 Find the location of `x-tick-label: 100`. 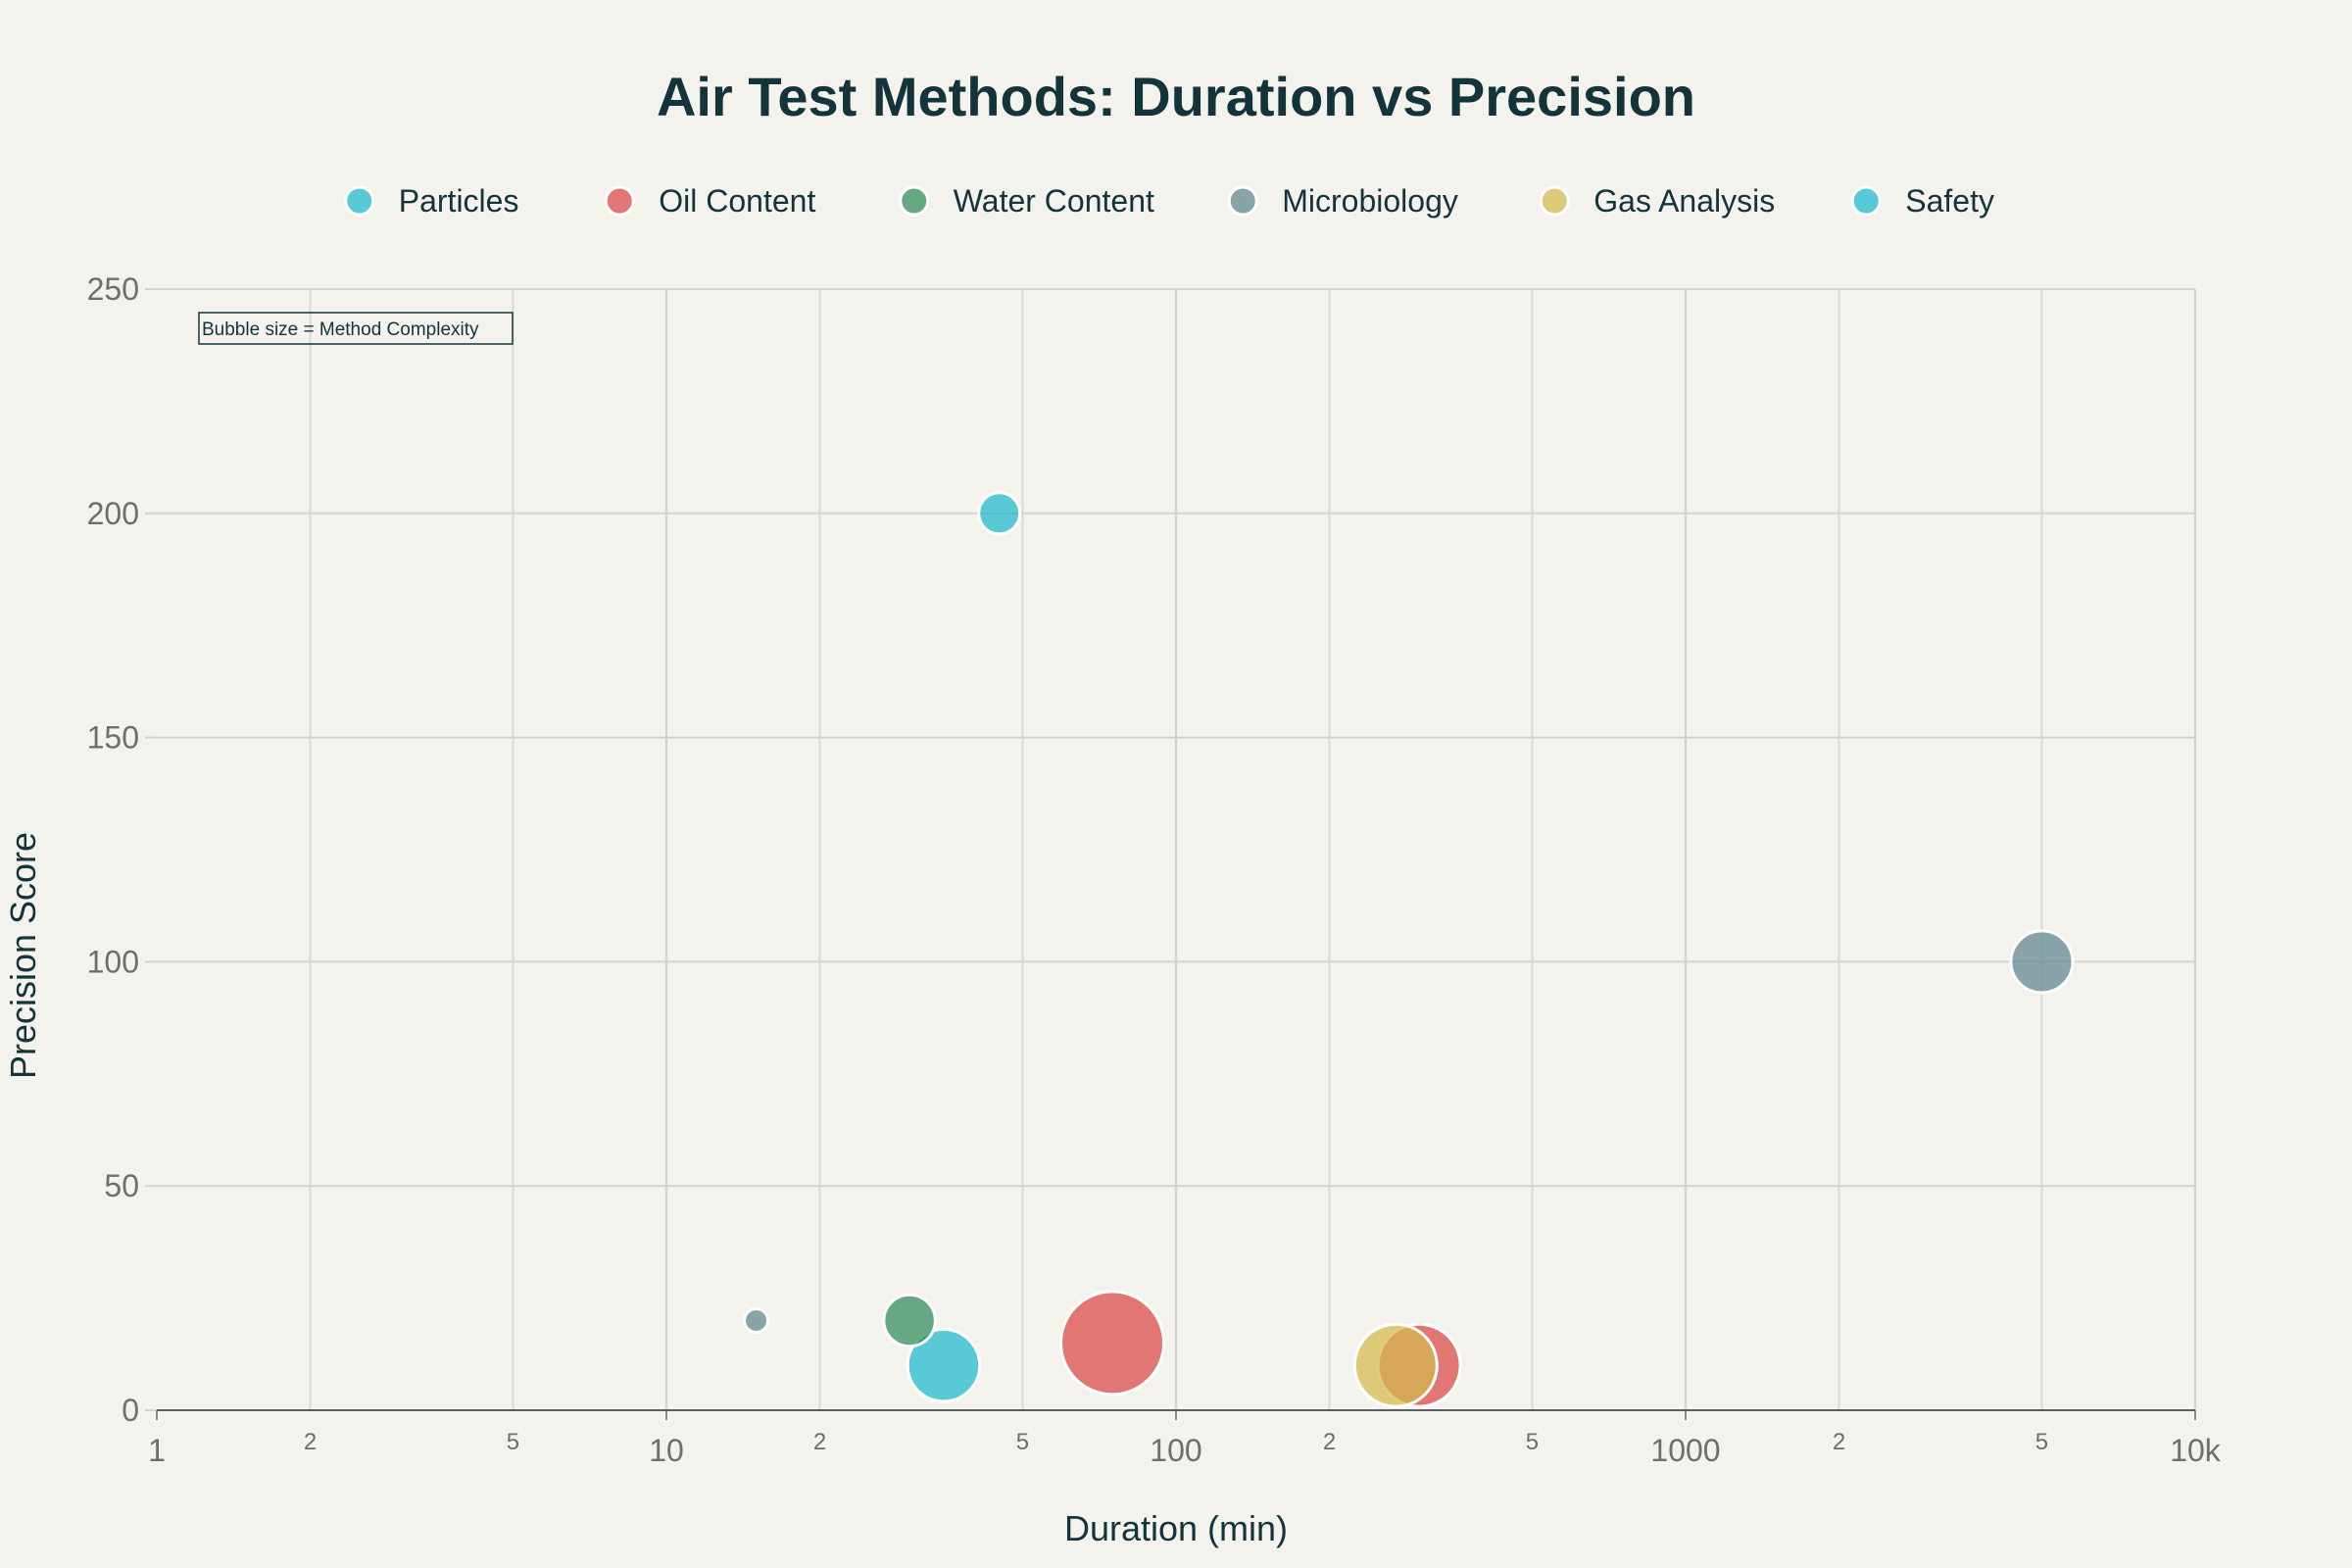

x-tick-label: 100 is located at coordinates (1175, 1450).